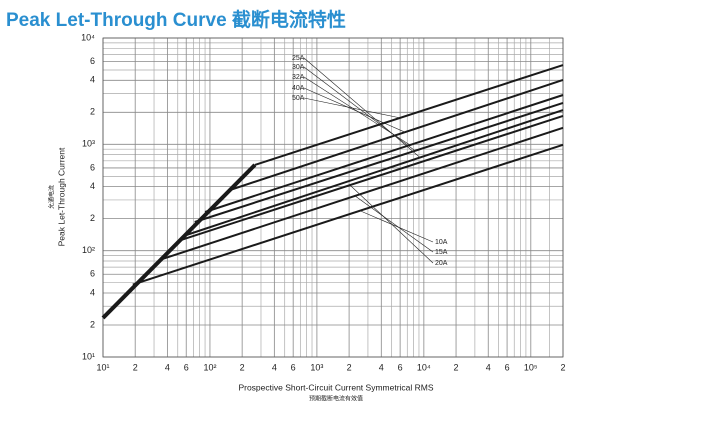 This screenshot has height=437, width=713. I want to click on x-tick-label: 10⁴, so click(424, 367).